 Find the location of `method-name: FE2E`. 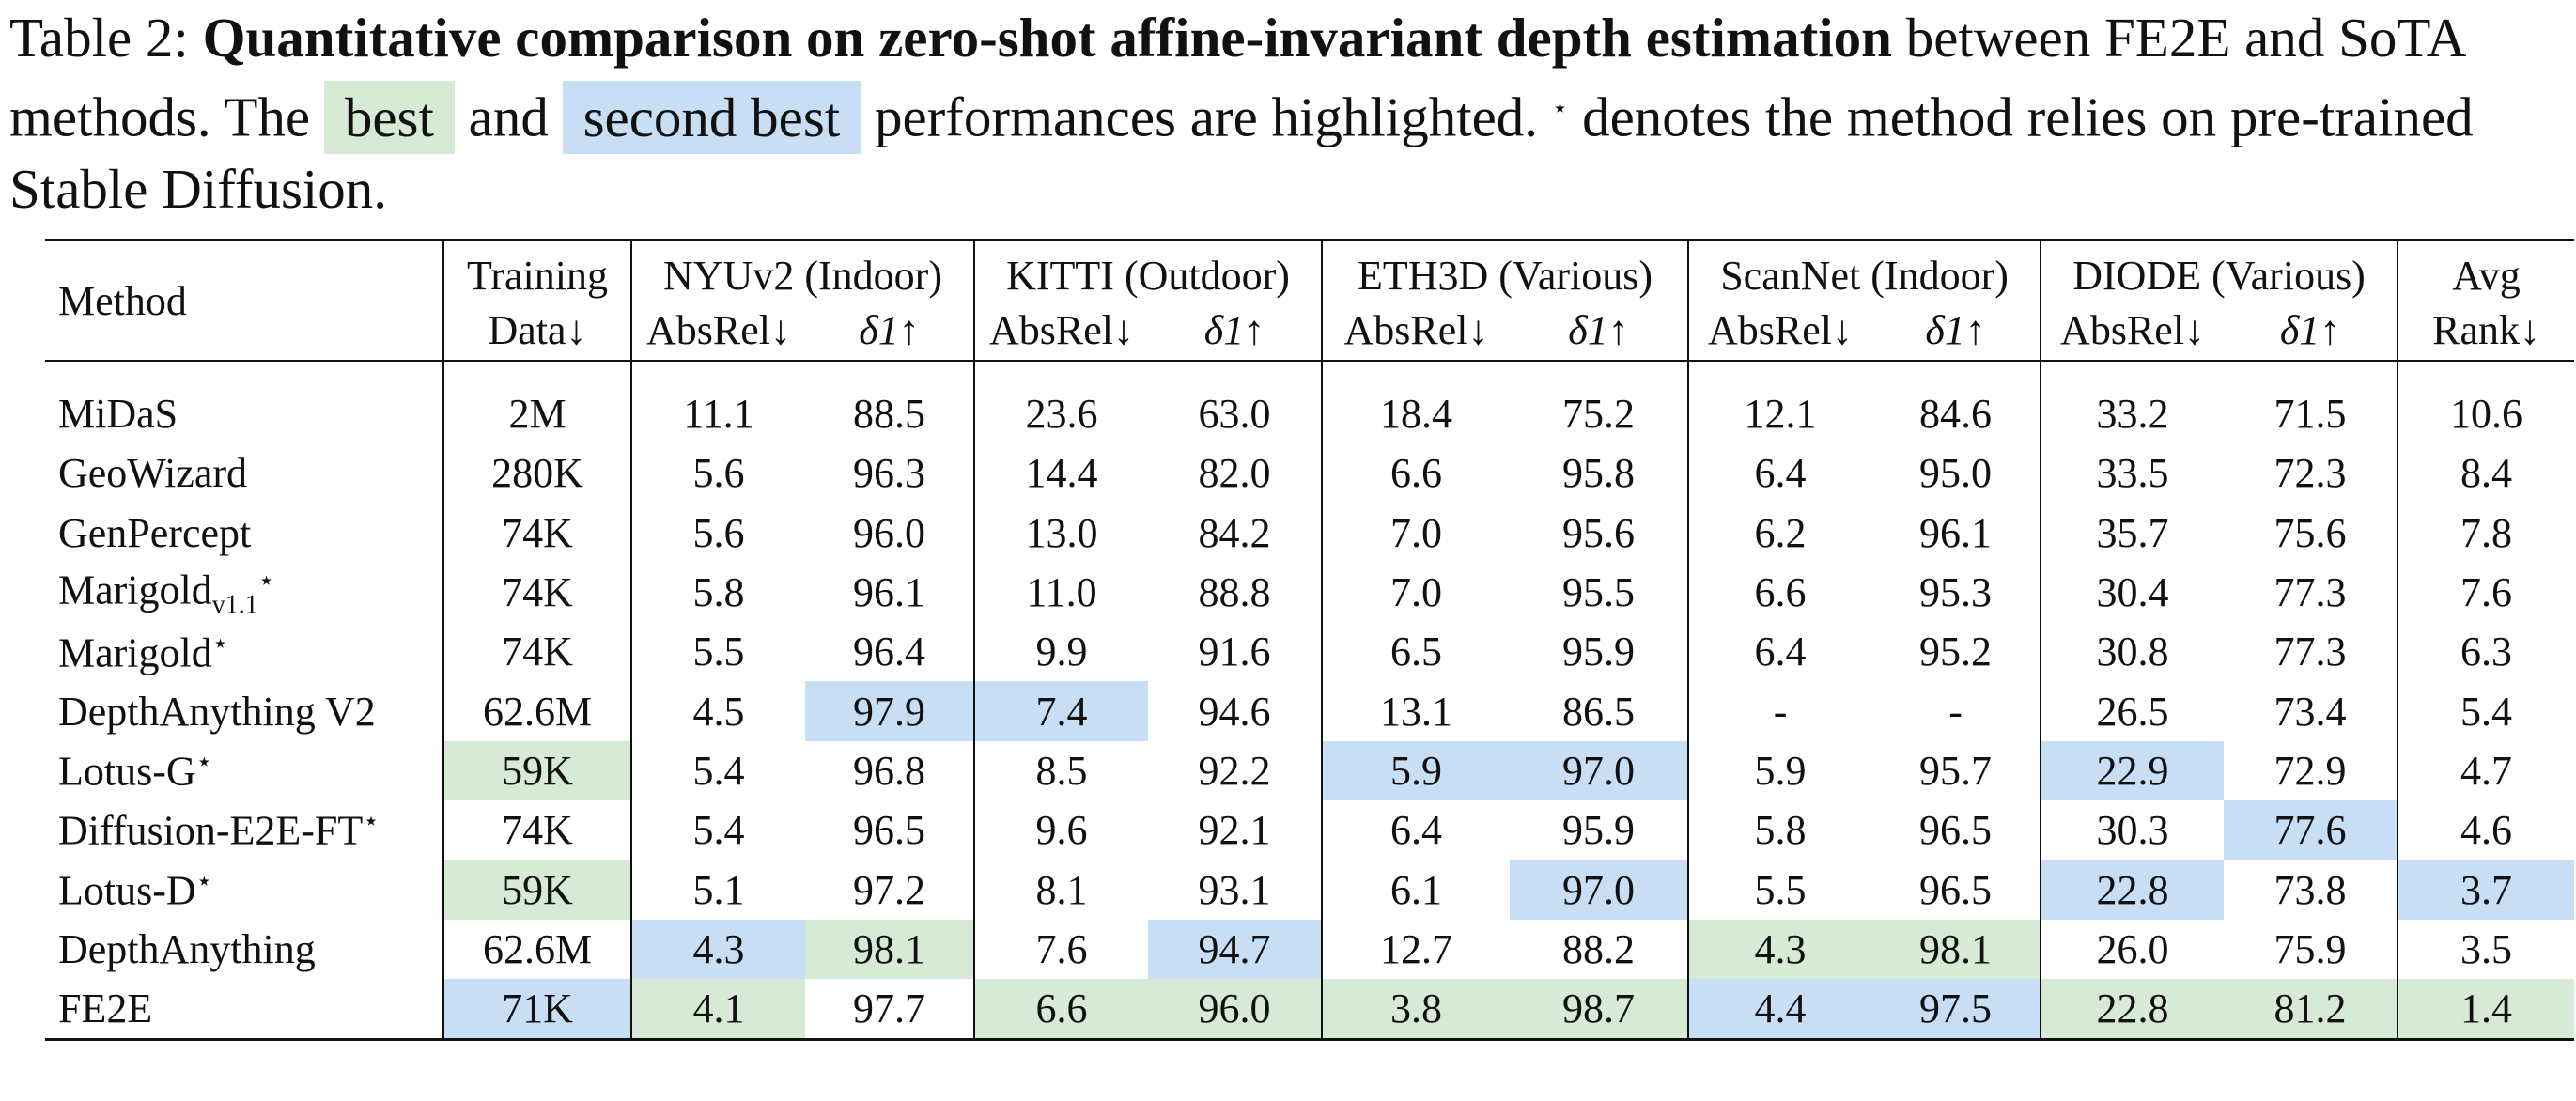

method-name: FE2E is located at coordinates (105, 1009).